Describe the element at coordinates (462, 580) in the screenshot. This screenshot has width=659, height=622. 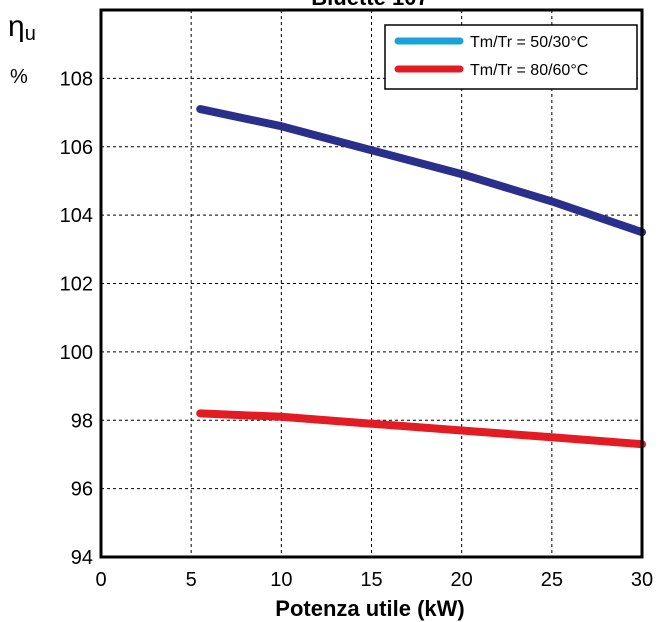
I see `x-tick-label: 20` at that location.